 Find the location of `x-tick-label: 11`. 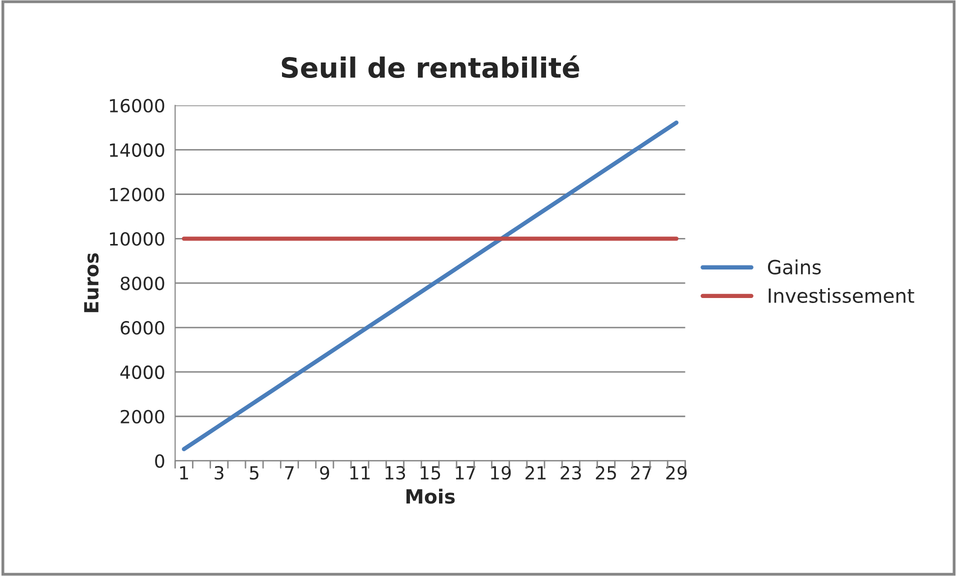

x-tick-label: 11 is located at coordinates (360, 473).